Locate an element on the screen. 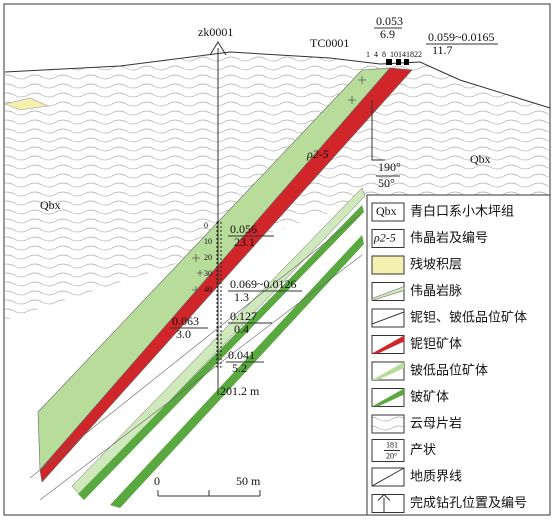 This screenshot has width=554, height=524. depth-label: 30 is located at coordinates (208, 273).